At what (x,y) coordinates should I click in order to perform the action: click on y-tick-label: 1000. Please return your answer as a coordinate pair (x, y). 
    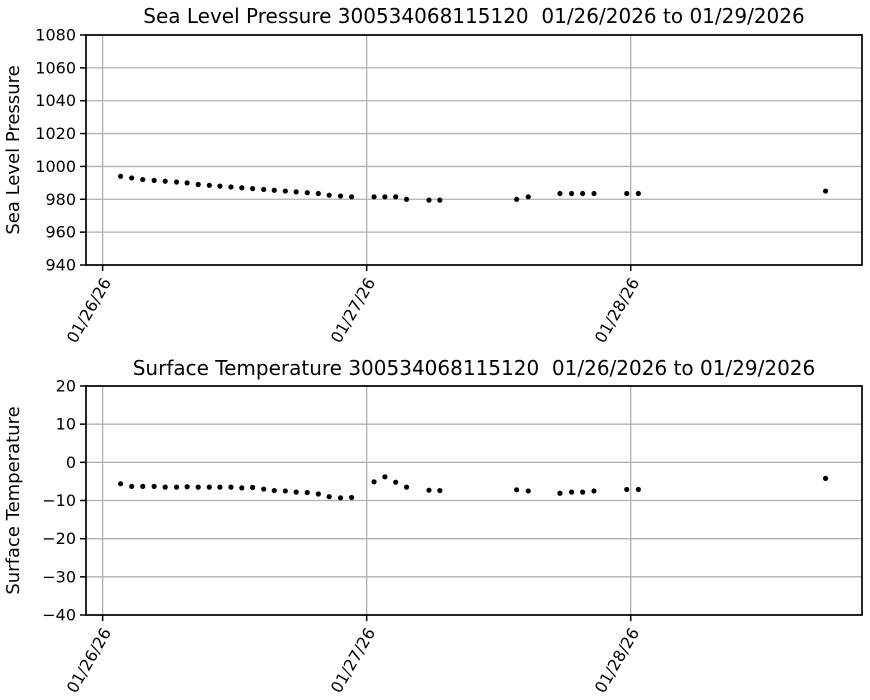
    Looking at the image, I should click on (55, 166).